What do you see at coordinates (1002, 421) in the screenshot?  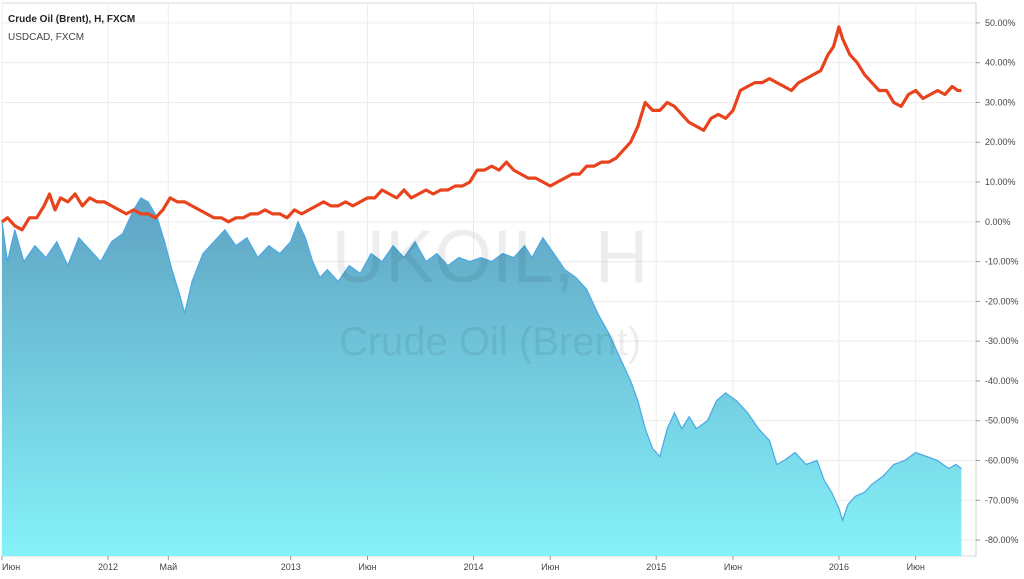 I see `y-tick-label: -50.00%` at bounding box center [1002, 421].